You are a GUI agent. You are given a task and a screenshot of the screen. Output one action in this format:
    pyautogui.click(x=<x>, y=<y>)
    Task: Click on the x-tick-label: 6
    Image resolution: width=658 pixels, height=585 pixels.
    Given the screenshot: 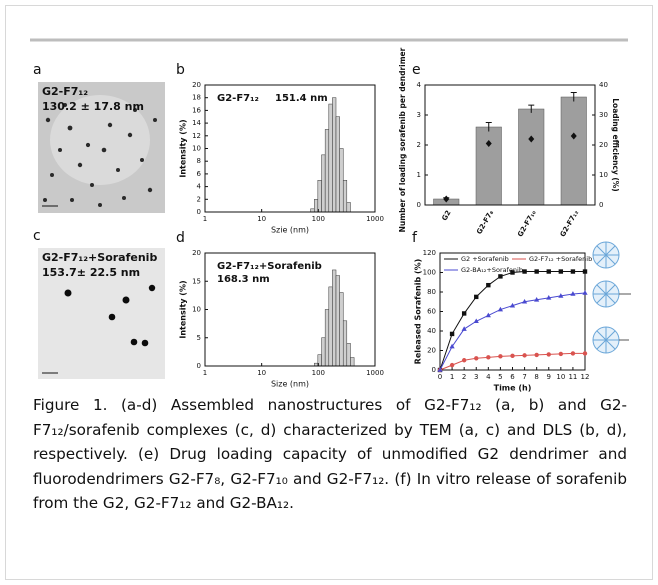 What is the action you would take?
    pyautogui.click(x=512, y=377)
    